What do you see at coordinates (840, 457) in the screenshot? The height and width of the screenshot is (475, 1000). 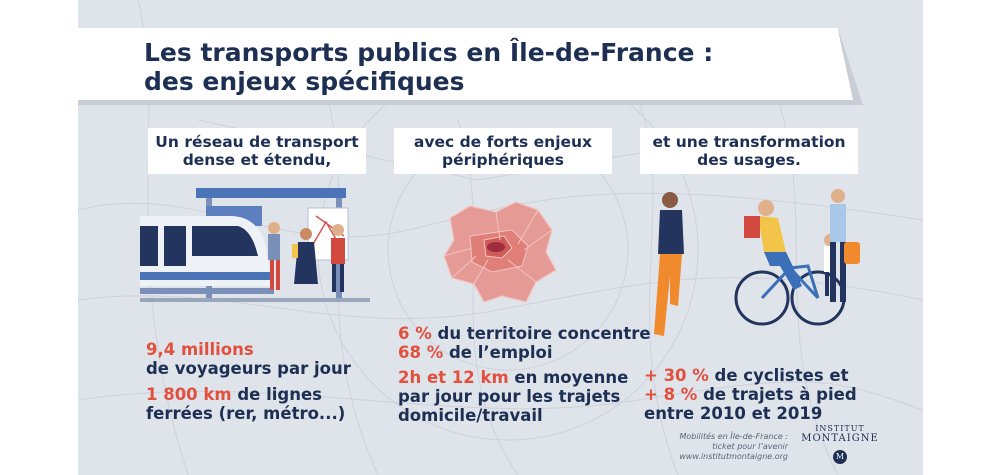 I see `logo-badge: M` at bounding box center [840, 457].